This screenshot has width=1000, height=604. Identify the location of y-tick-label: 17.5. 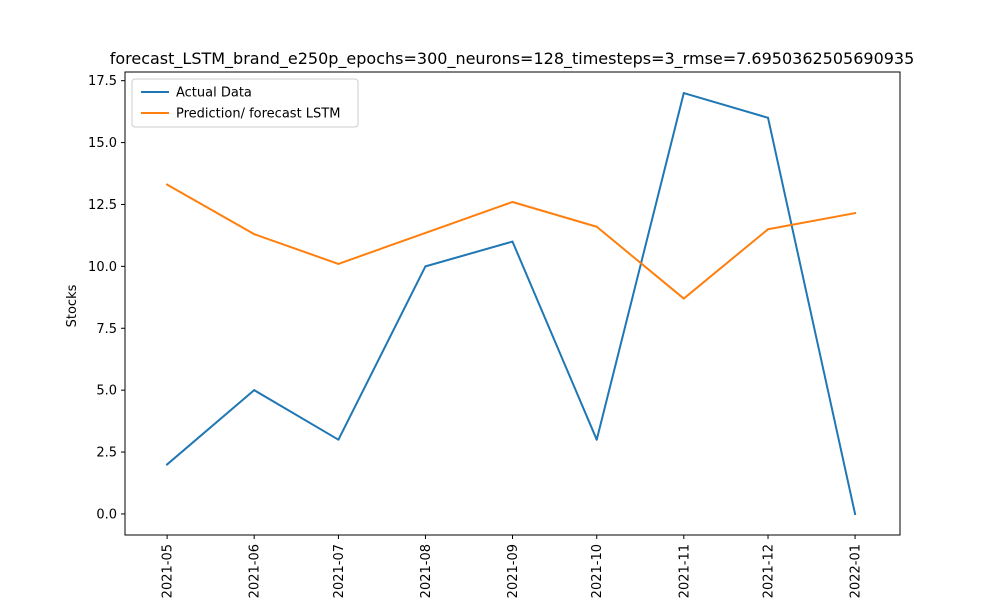
(102, 81).